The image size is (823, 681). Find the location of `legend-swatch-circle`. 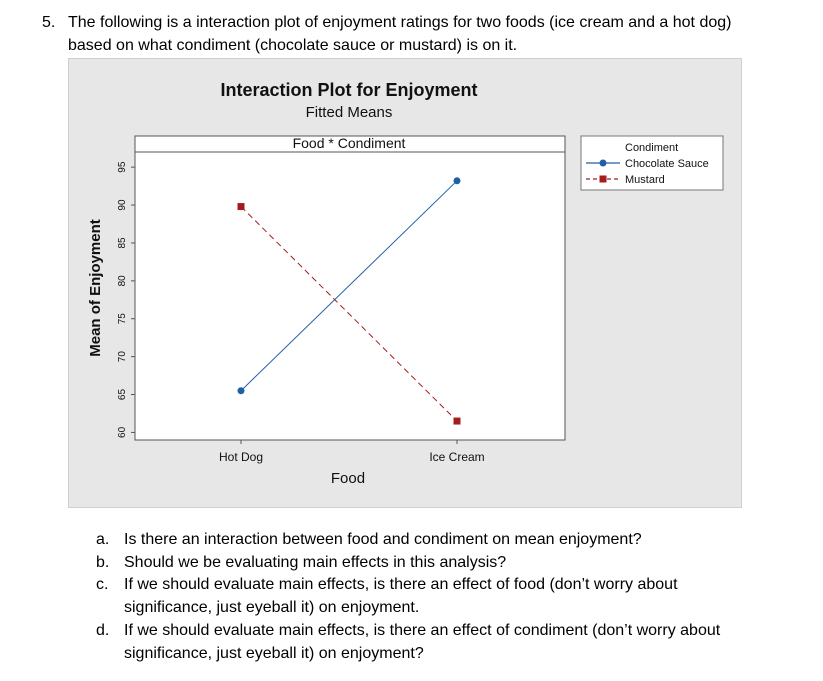

legend-swatch-circle is located at coordinates (603, 163).